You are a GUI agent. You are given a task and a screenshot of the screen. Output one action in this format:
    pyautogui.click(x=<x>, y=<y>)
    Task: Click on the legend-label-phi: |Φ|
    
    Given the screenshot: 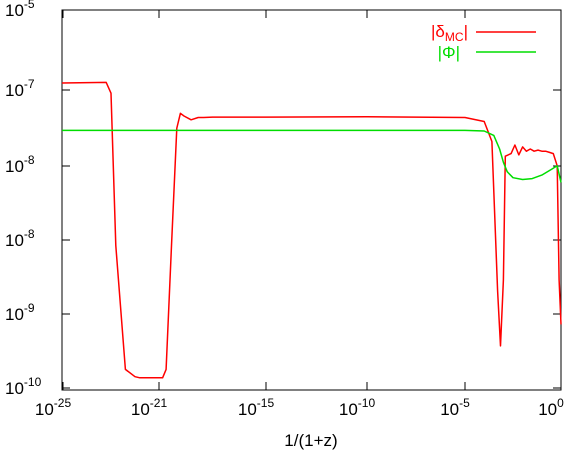 What is the action you would take?
    pyautogui.click(x=449, y=52)
    